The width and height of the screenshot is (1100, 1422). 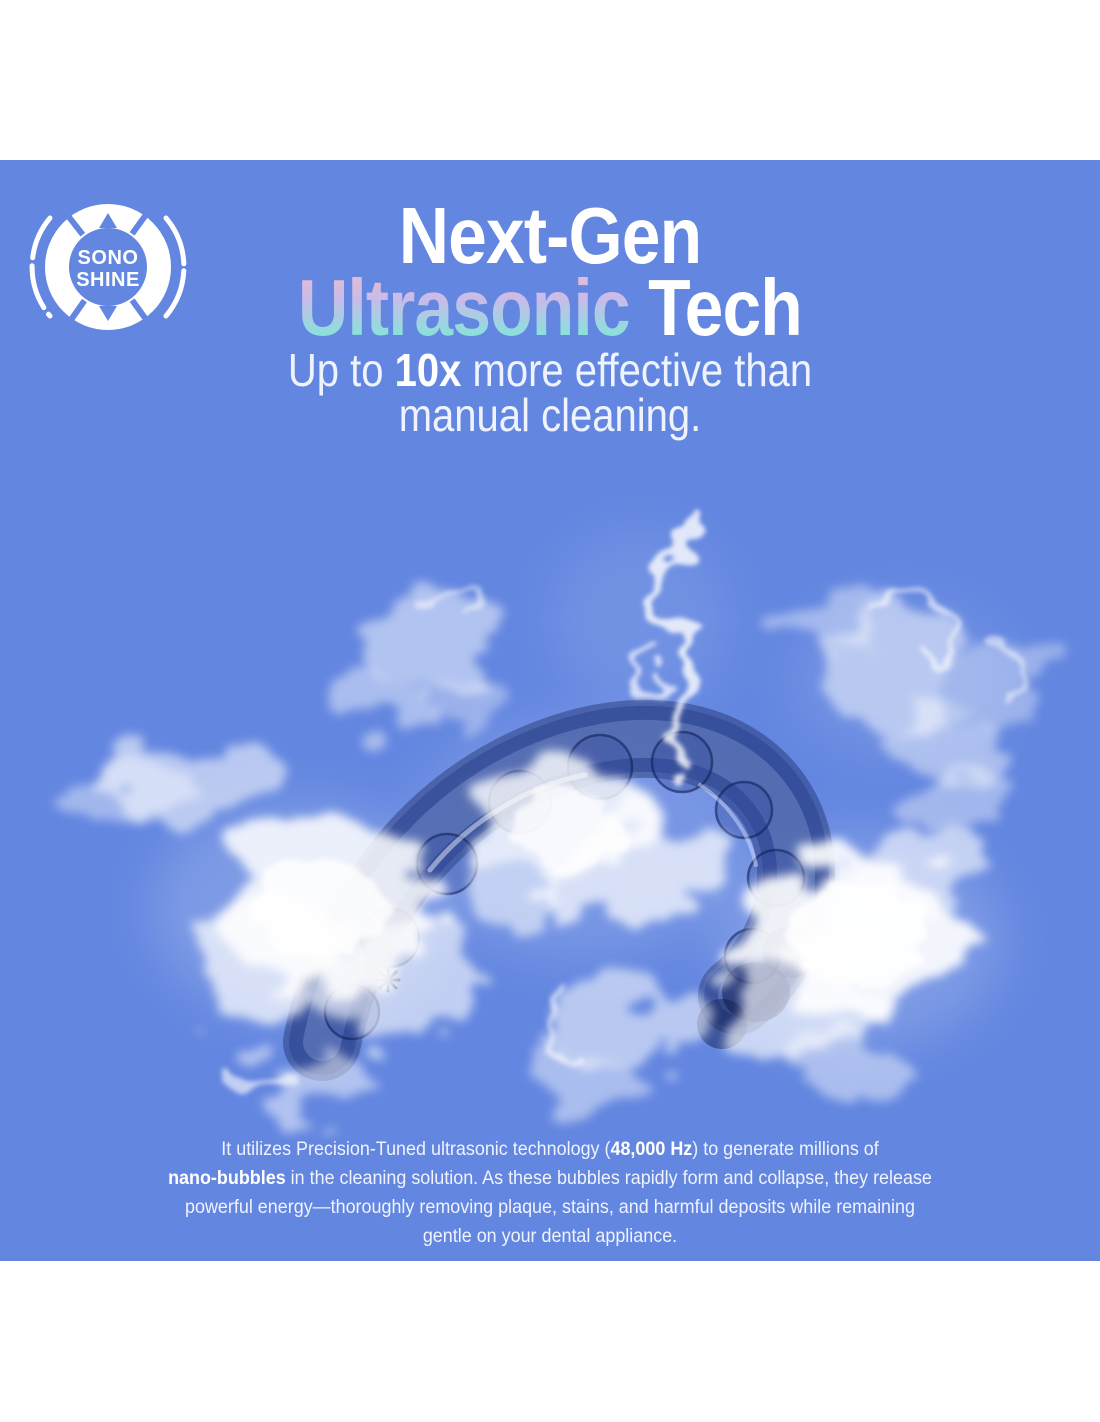 What do you see at coordinates (550, 235) in the screenshot?
I see `title-line1: Next-Gen` at bounding box center [550, 235].